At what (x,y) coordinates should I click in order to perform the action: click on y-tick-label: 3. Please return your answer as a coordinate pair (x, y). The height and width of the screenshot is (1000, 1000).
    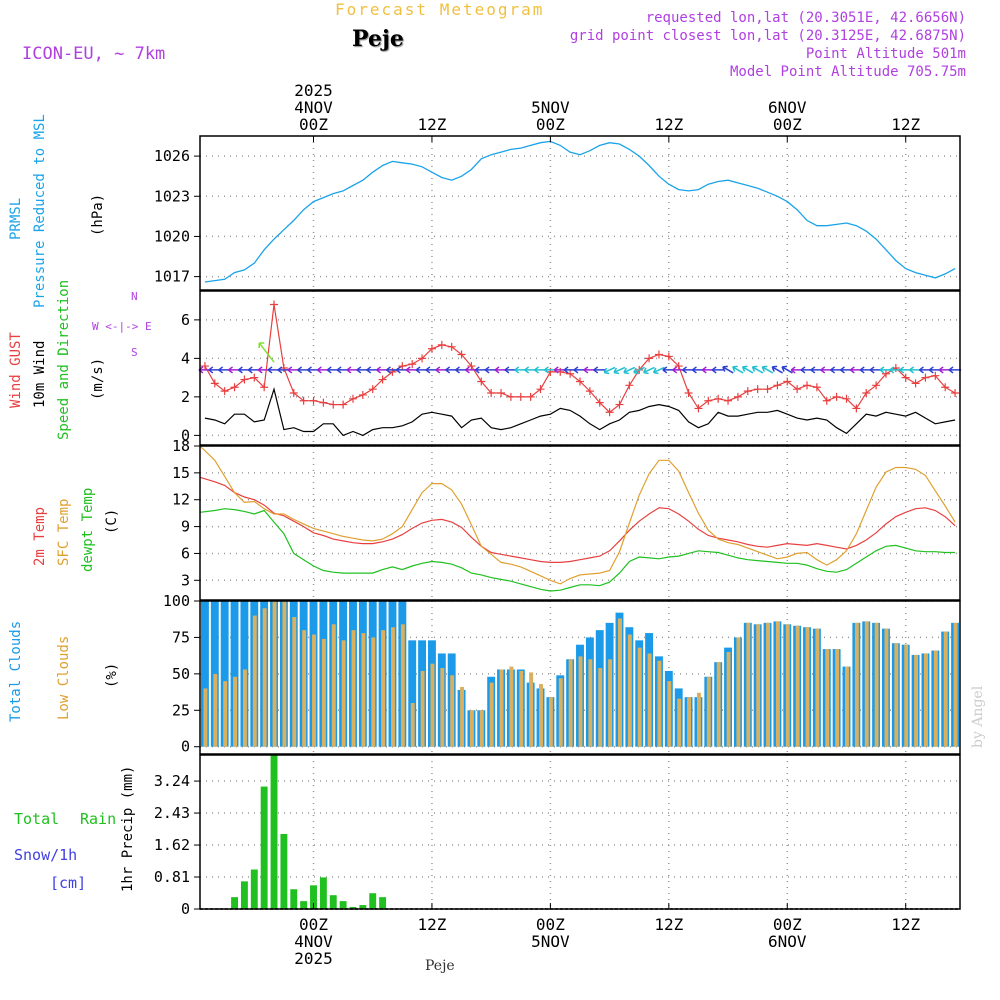
    Looking at the image, I should click on (185, 580).